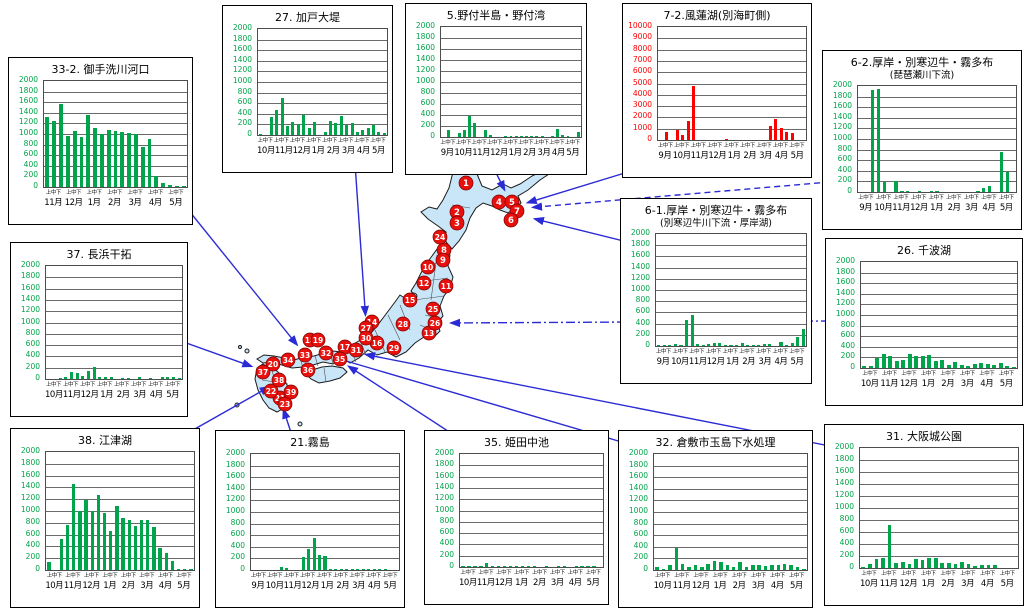  Describe the element at coordinates (326, 353) in the screenshot. I see `svg-text: 32` at that location.